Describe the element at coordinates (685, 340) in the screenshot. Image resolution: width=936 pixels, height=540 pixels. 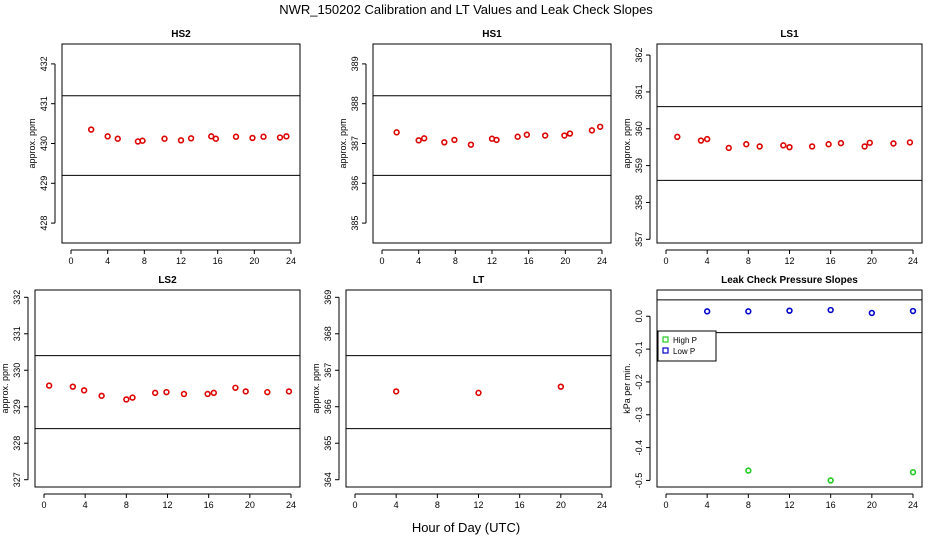
I see `legend-label: High P` at that location.